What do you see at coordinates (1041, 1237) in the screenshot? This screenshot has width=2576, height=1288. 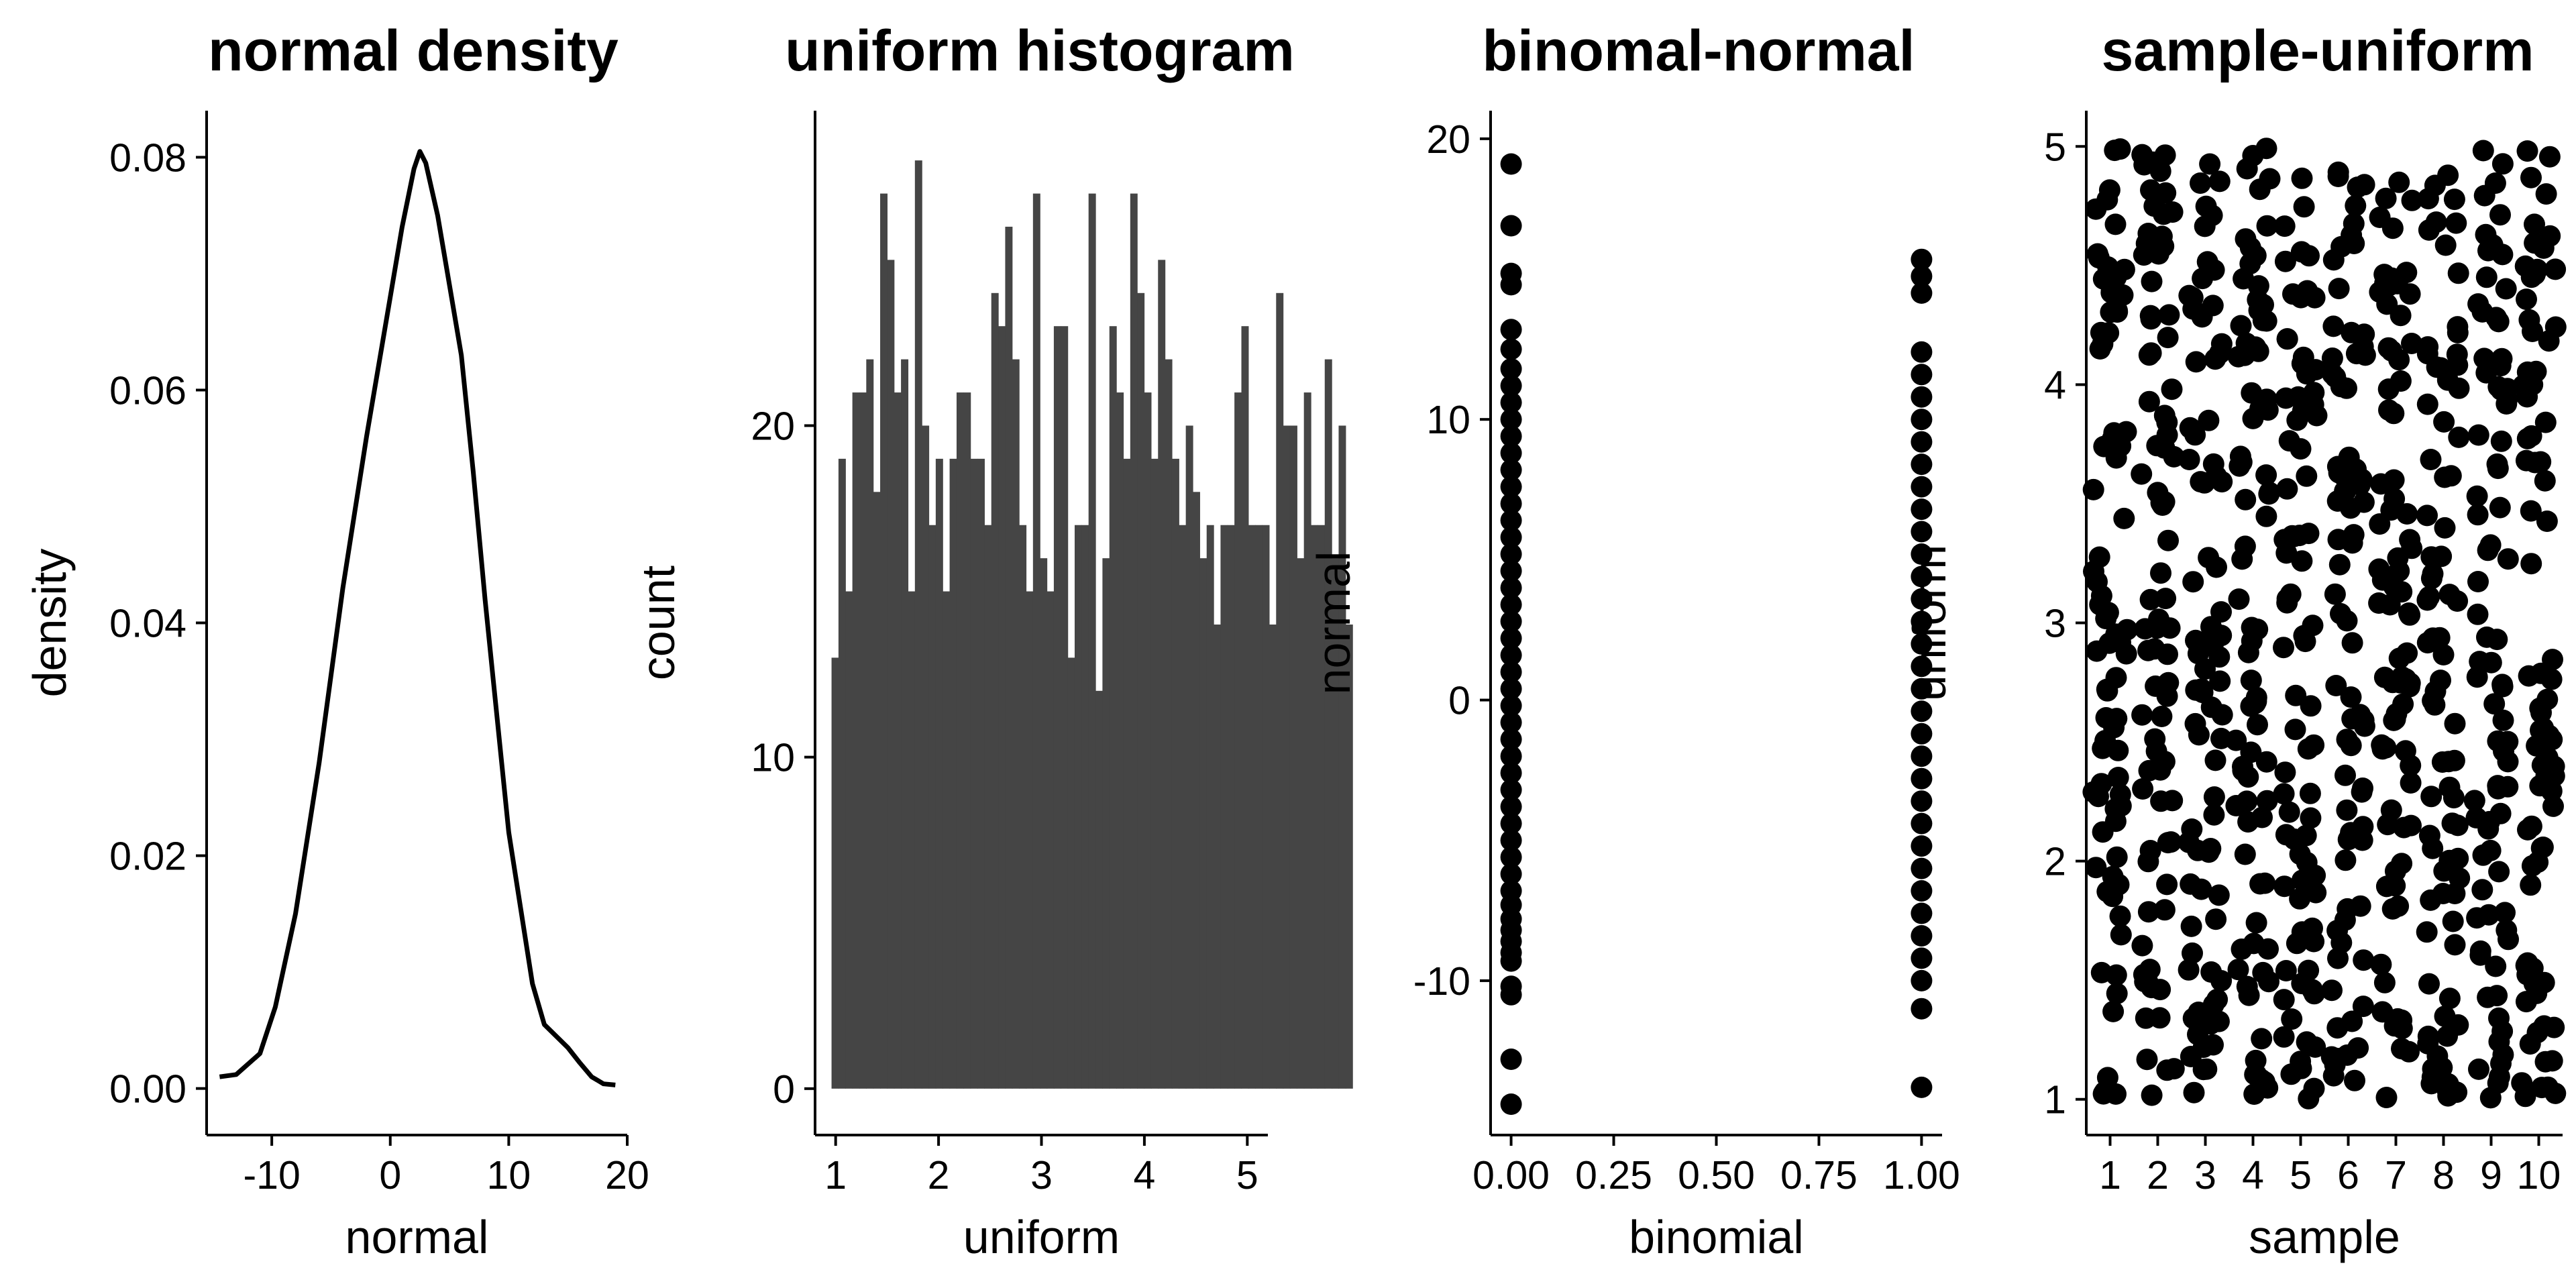 I see `x-axis-label: uniform` at bounding box center [1041, 1237].